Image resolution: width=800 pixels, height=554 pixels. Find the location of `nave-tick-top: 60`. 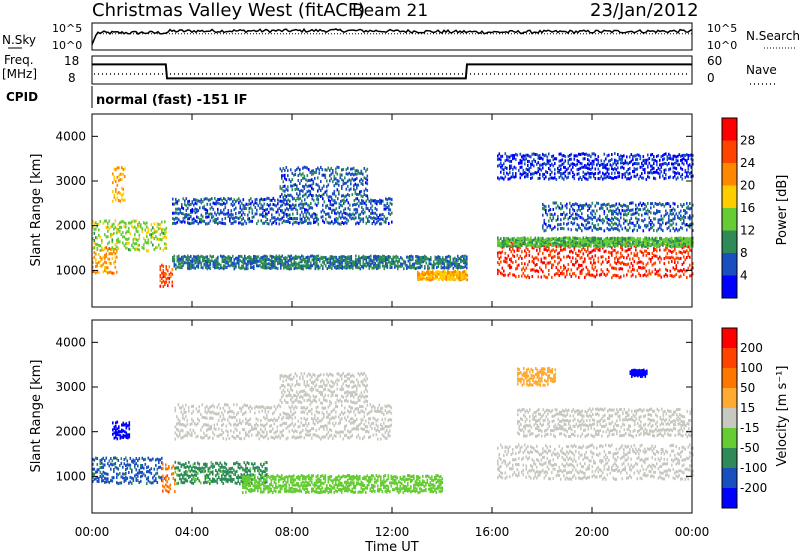

nave-tick-top: 60 is located at coordinates (714, 61).